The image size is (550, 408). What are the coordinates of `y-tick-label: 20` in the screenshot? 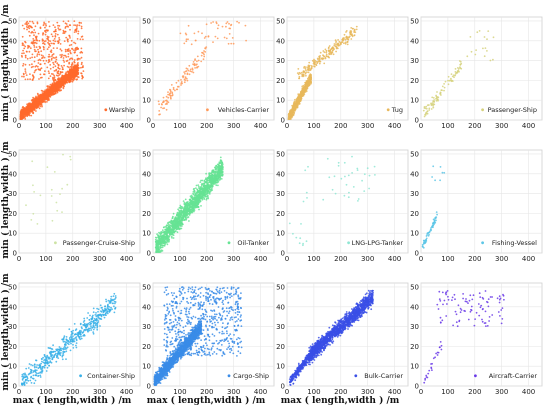 It's located at (414, 81).